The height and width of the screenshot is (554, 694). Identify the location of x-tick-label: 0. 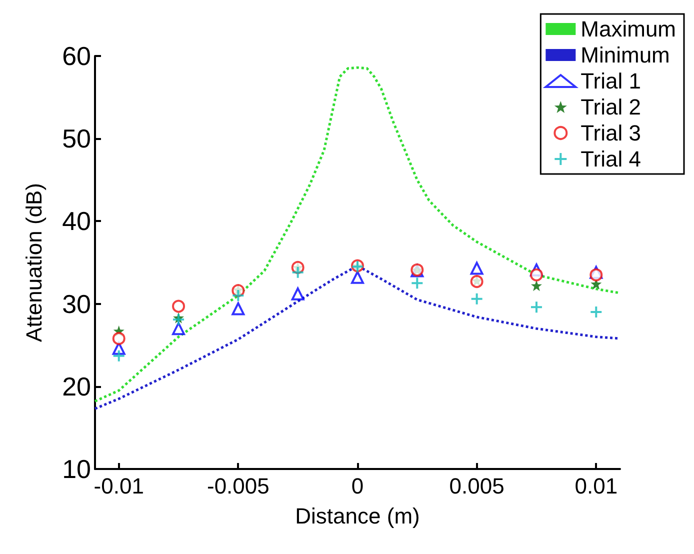
(357, 486).